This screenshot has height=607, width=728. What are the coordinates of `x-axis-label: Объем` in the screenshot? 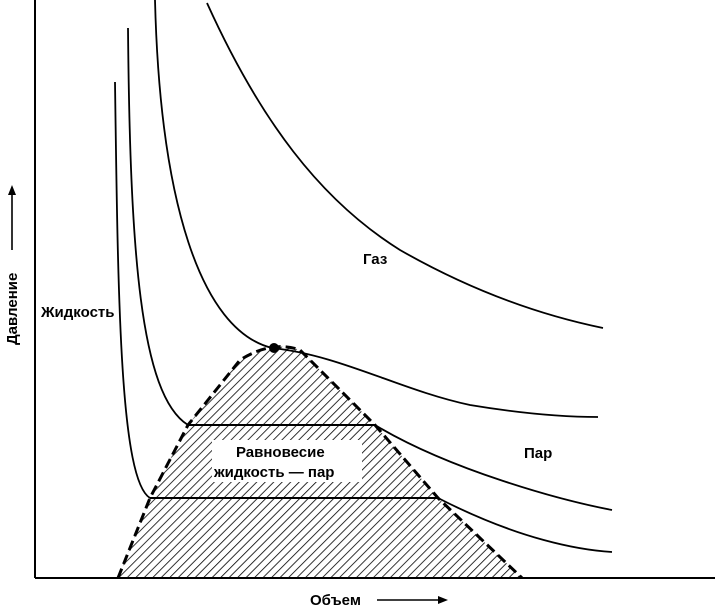 It's located at (335, 599).